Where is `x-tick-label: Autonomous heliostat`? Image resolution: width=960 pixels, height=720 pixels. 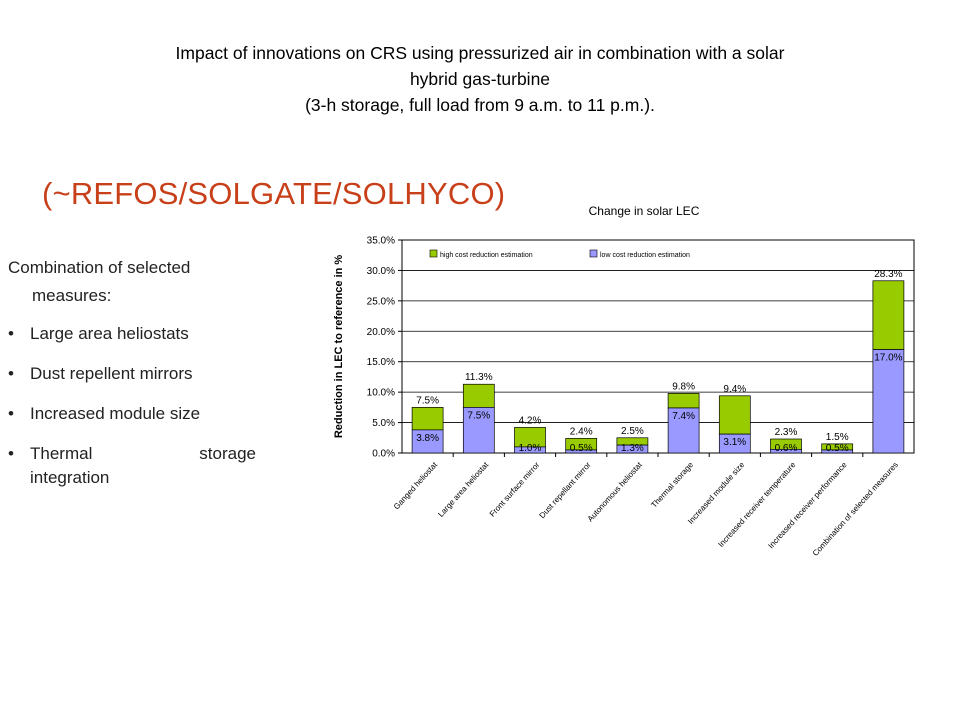
x-tick-label: Autonomous heliostat is located at coordinates (615, 492).